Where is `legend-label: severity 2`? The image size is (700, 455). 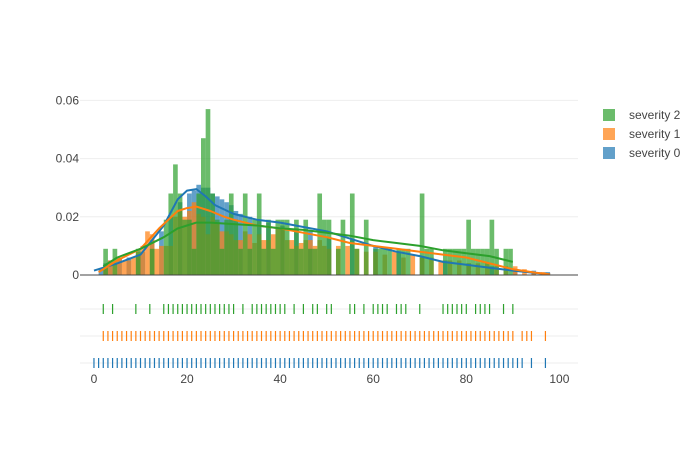
legend-label: severity 2 is located at coordinates (655, 115).